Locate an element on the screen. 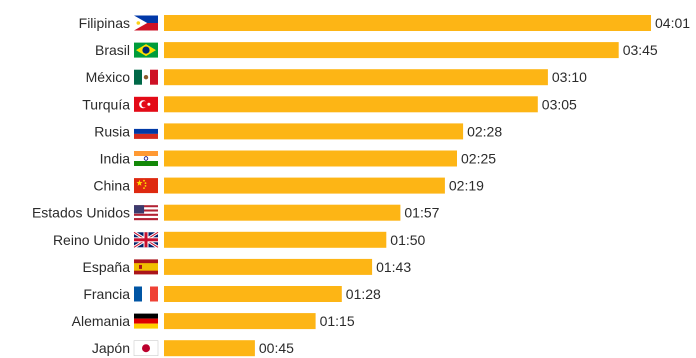 This screenshot has width=696, height=358. category-label: Estados Unidos is located at coordinates (81, 213).